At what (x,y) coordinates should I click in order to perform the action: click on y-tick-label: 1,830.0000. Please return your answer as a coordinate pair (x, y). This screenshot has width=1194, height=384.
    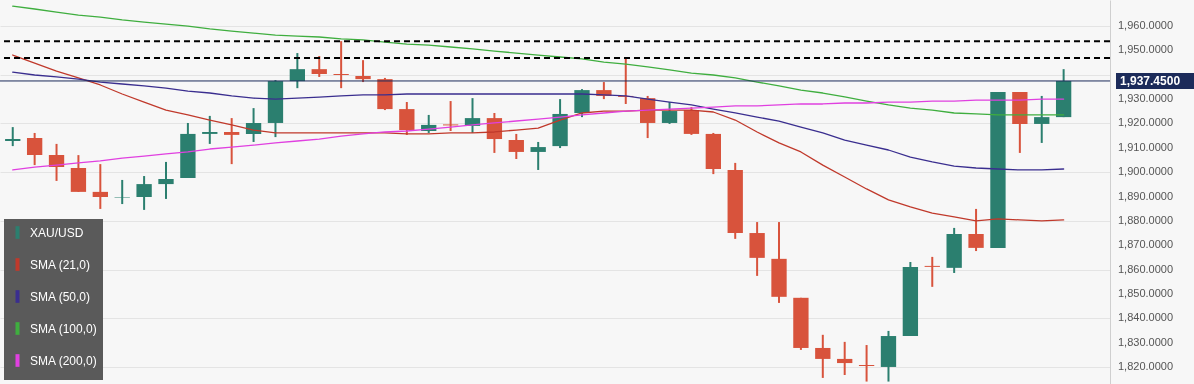
    Looking at the image, I should click on (1146, 341).